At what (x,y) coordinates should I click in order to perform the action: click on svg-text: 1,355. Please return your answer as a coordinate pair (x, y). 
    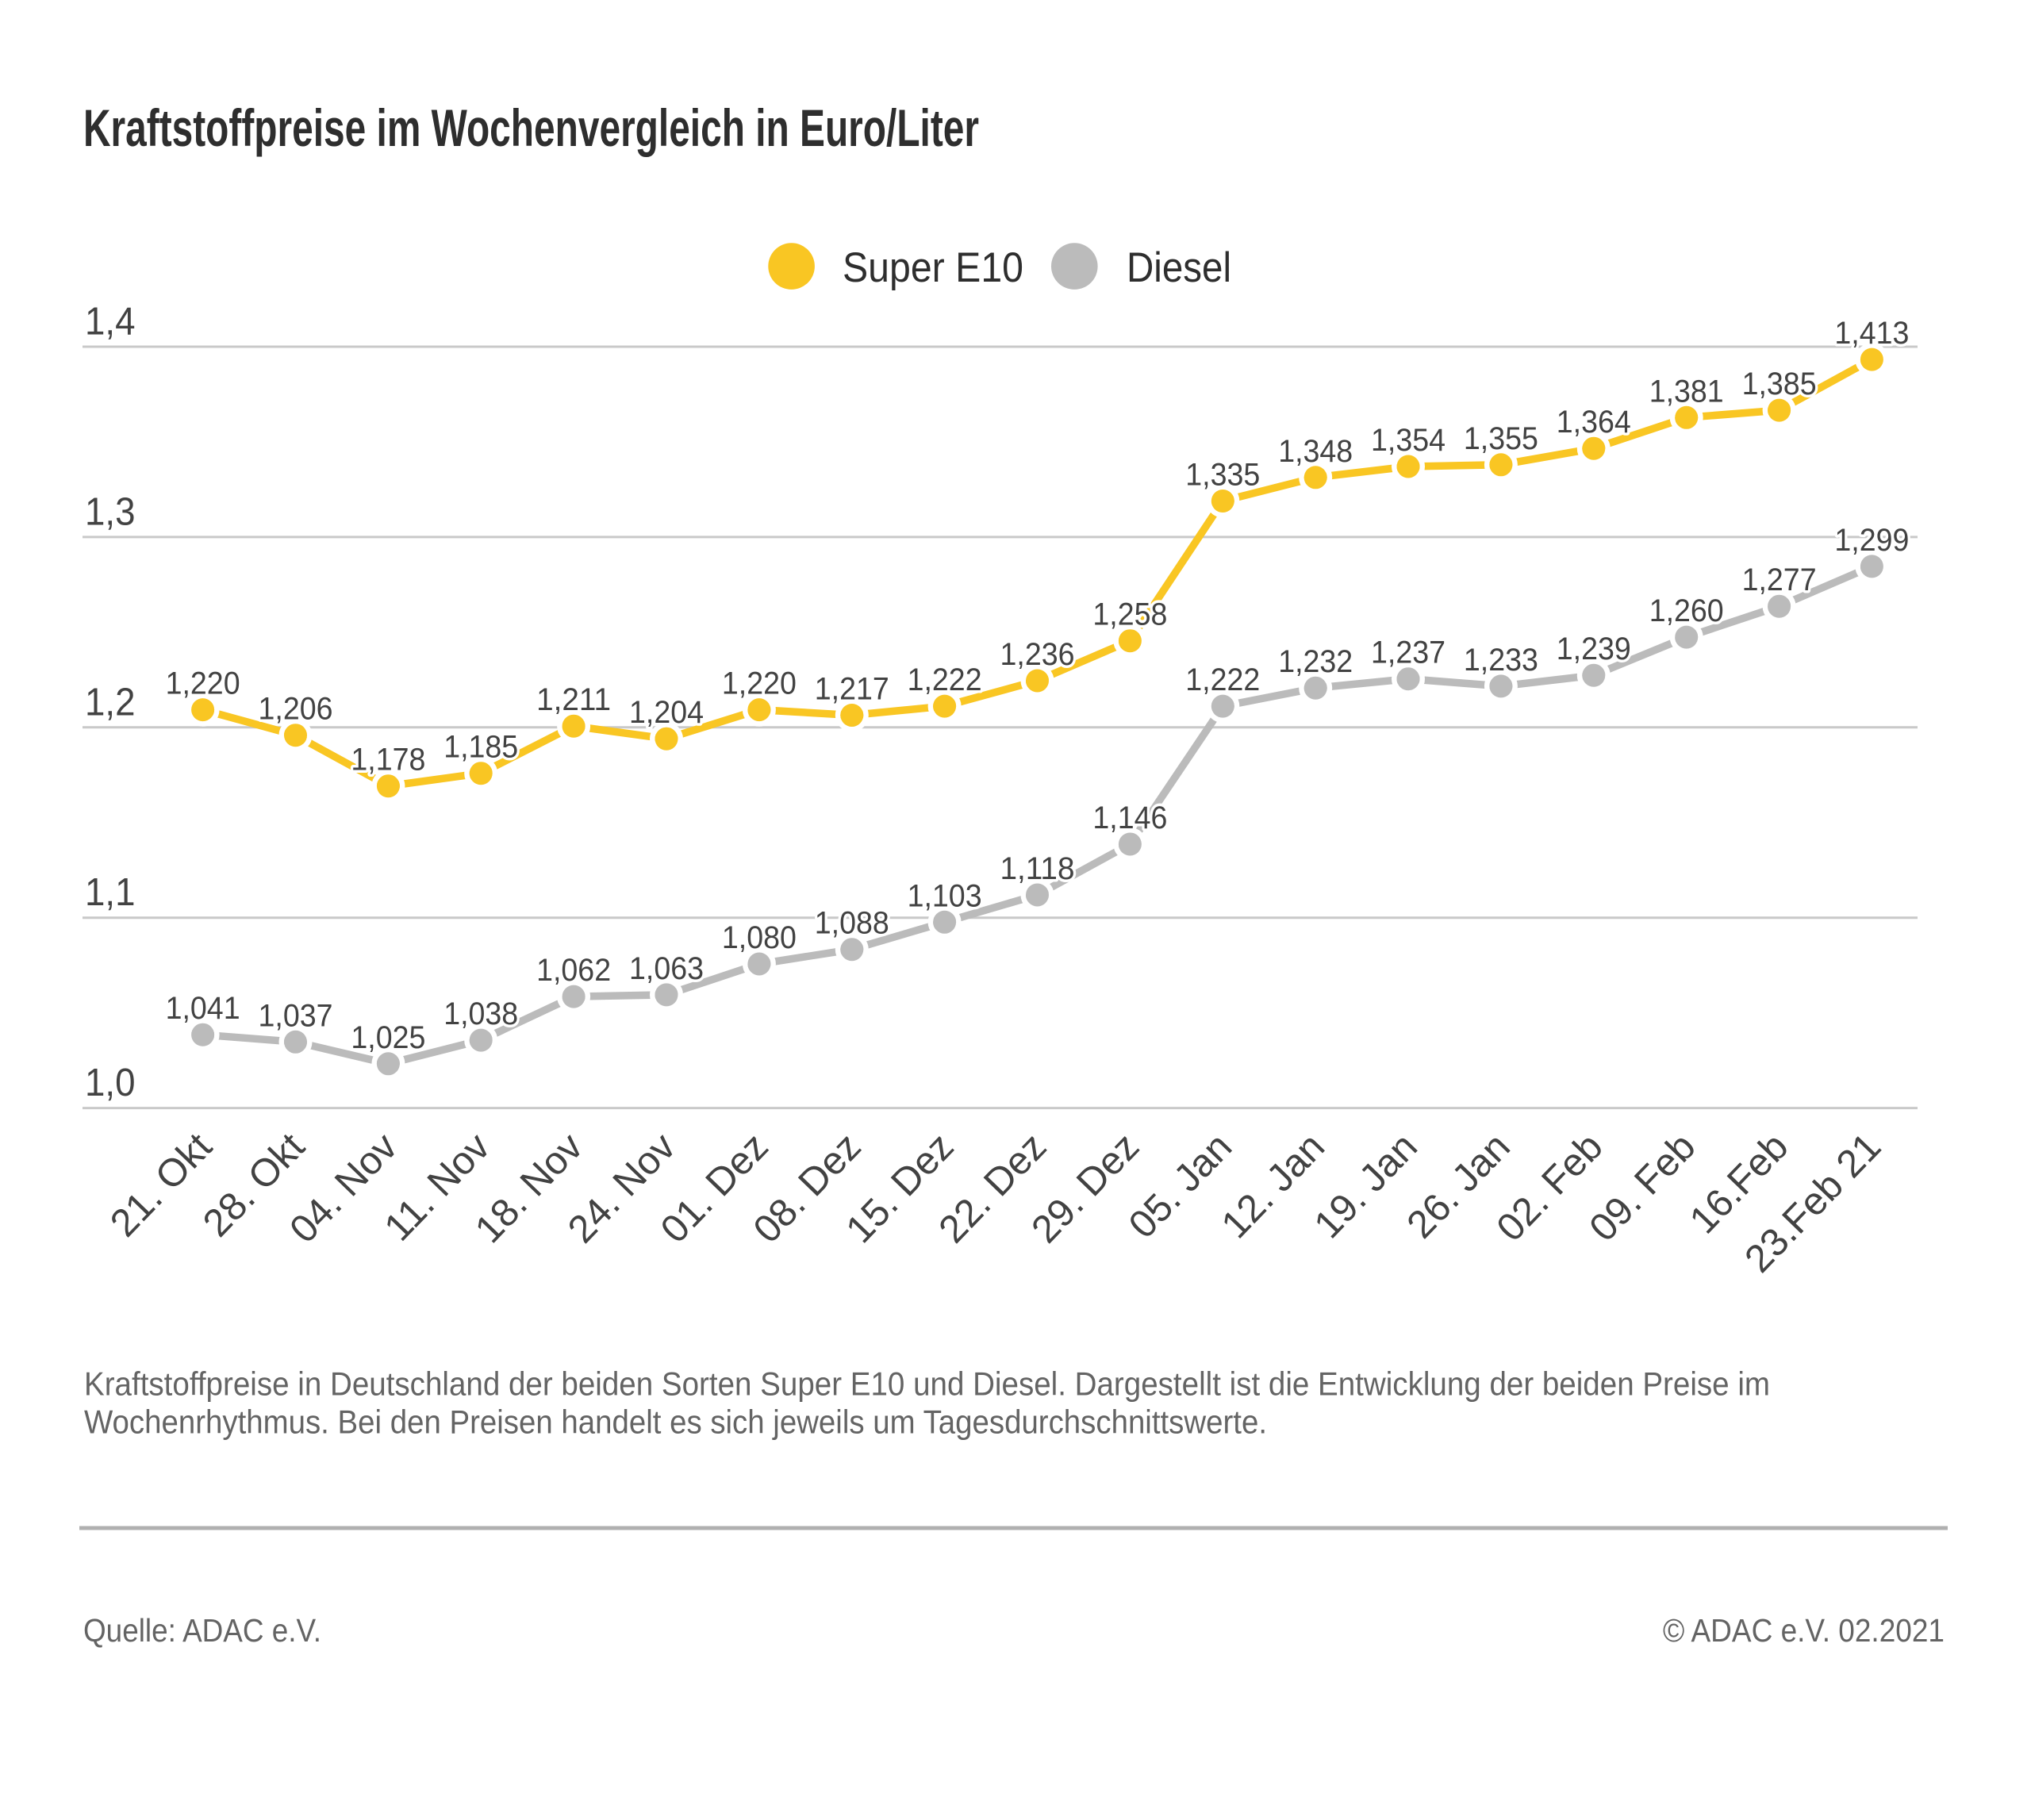
    Looking at the image, I should click on (1501, 438).